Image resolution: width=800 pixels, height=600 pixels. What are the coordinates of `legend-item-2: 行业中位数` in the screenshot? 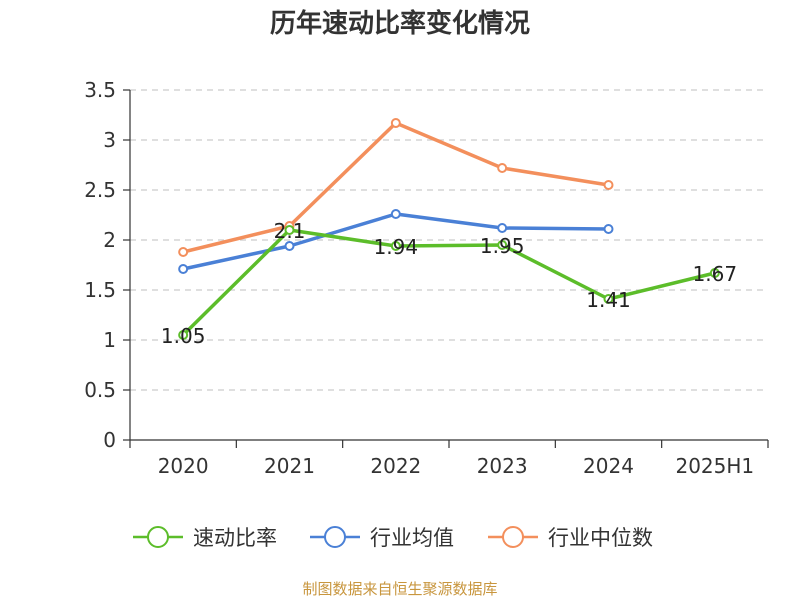 It's located at (570, 538).